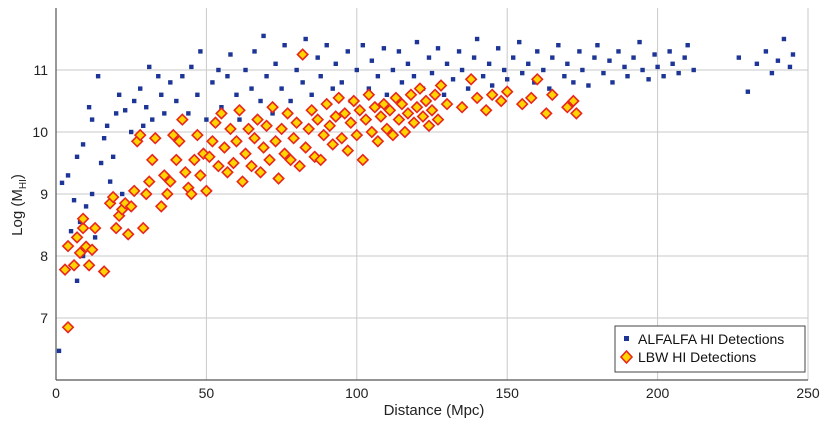  What do you see at coordinates (207, 393) in the screenshot?
I see `x-tick-label: 50` at bounding box center [207, 393].